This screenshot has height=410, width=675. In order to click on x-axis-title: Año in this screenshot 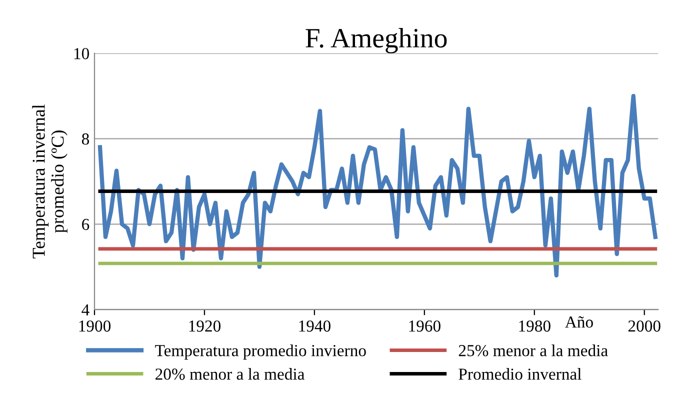, I will do `click(579, 322)`.